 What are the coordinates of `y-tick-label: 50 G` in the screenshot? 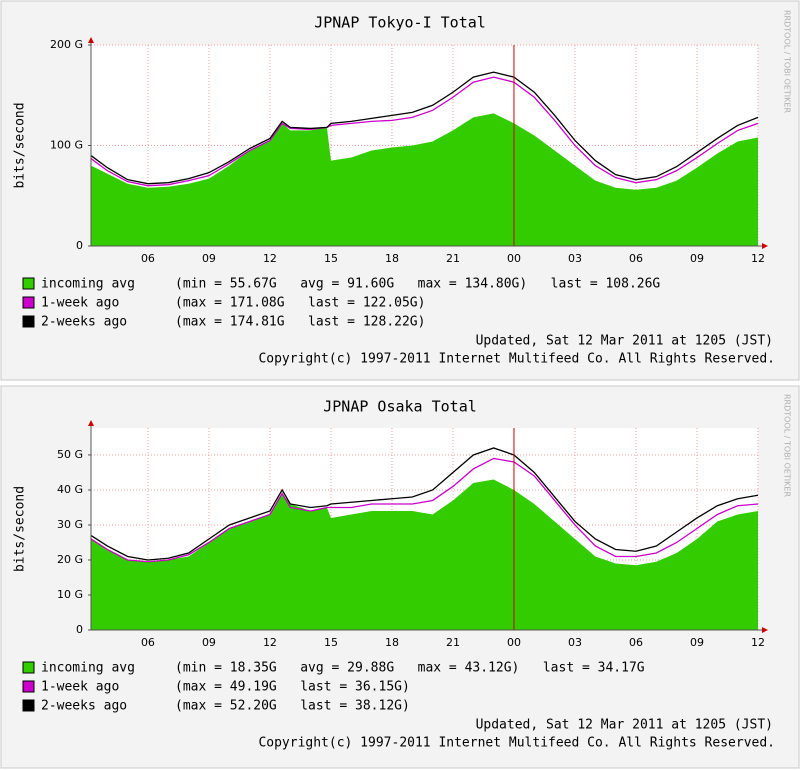 It's located at (70, 454).